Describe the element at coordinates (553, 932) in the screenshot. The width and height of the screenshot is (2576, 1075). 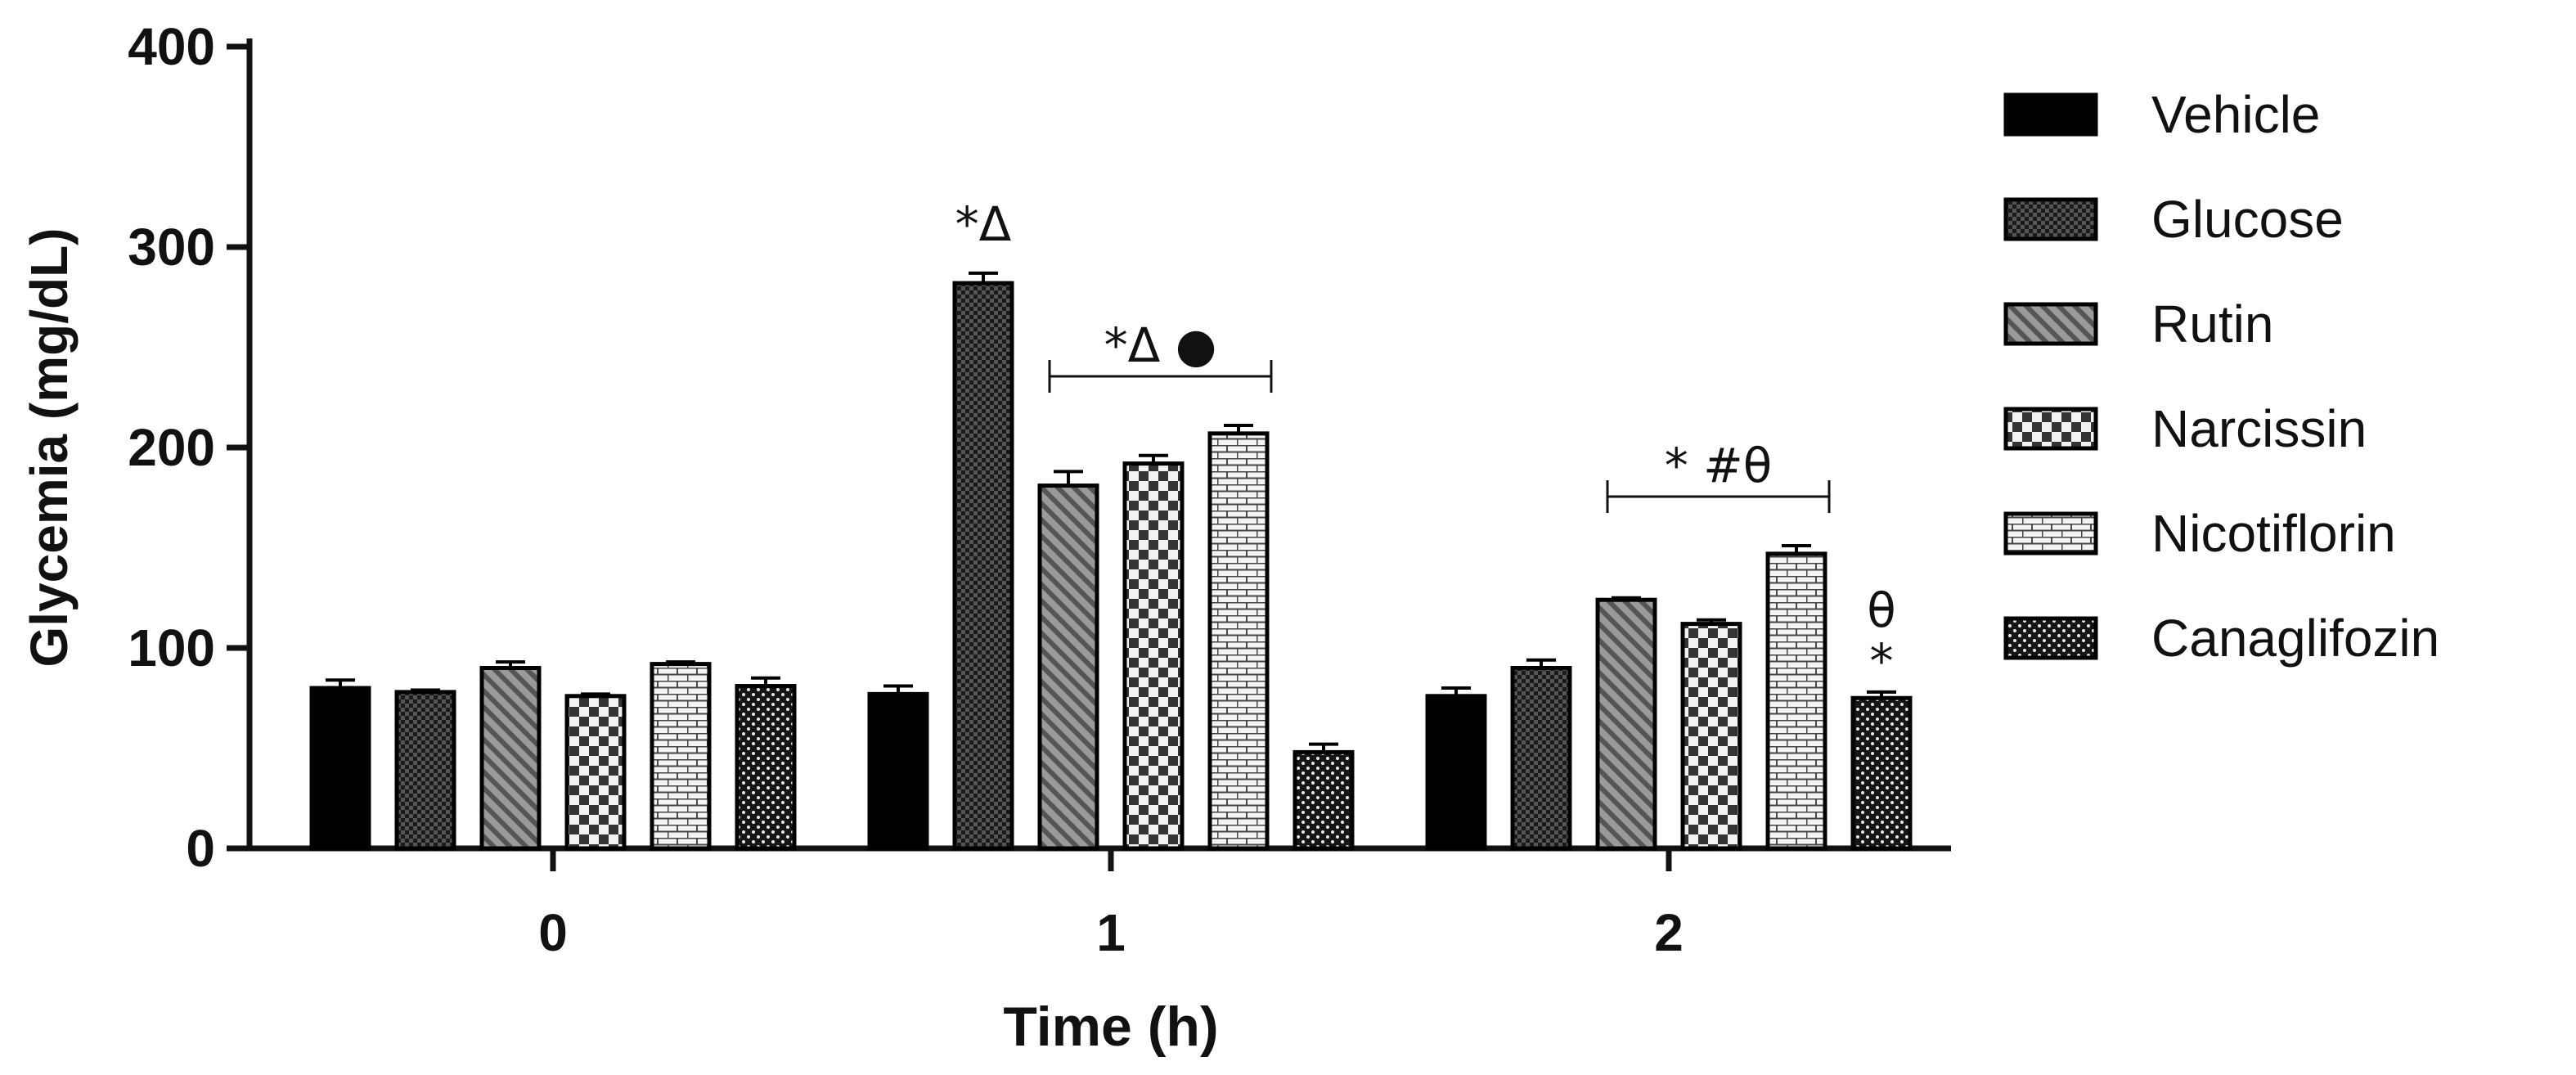
I see `x-tick-label: 0` at that location.